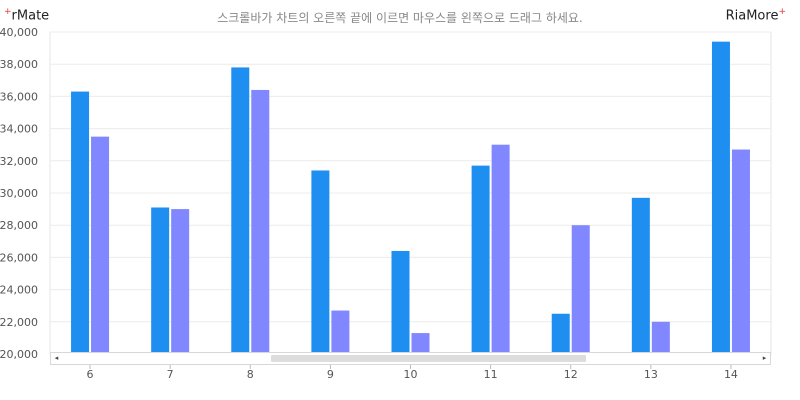 Image resolution: width=800 pixels, height=400 pixels. What do you see at coordinates (19, 354) in the screenshot?
I see `y-tick-label: 20,000` at bounding box center [19, 354].